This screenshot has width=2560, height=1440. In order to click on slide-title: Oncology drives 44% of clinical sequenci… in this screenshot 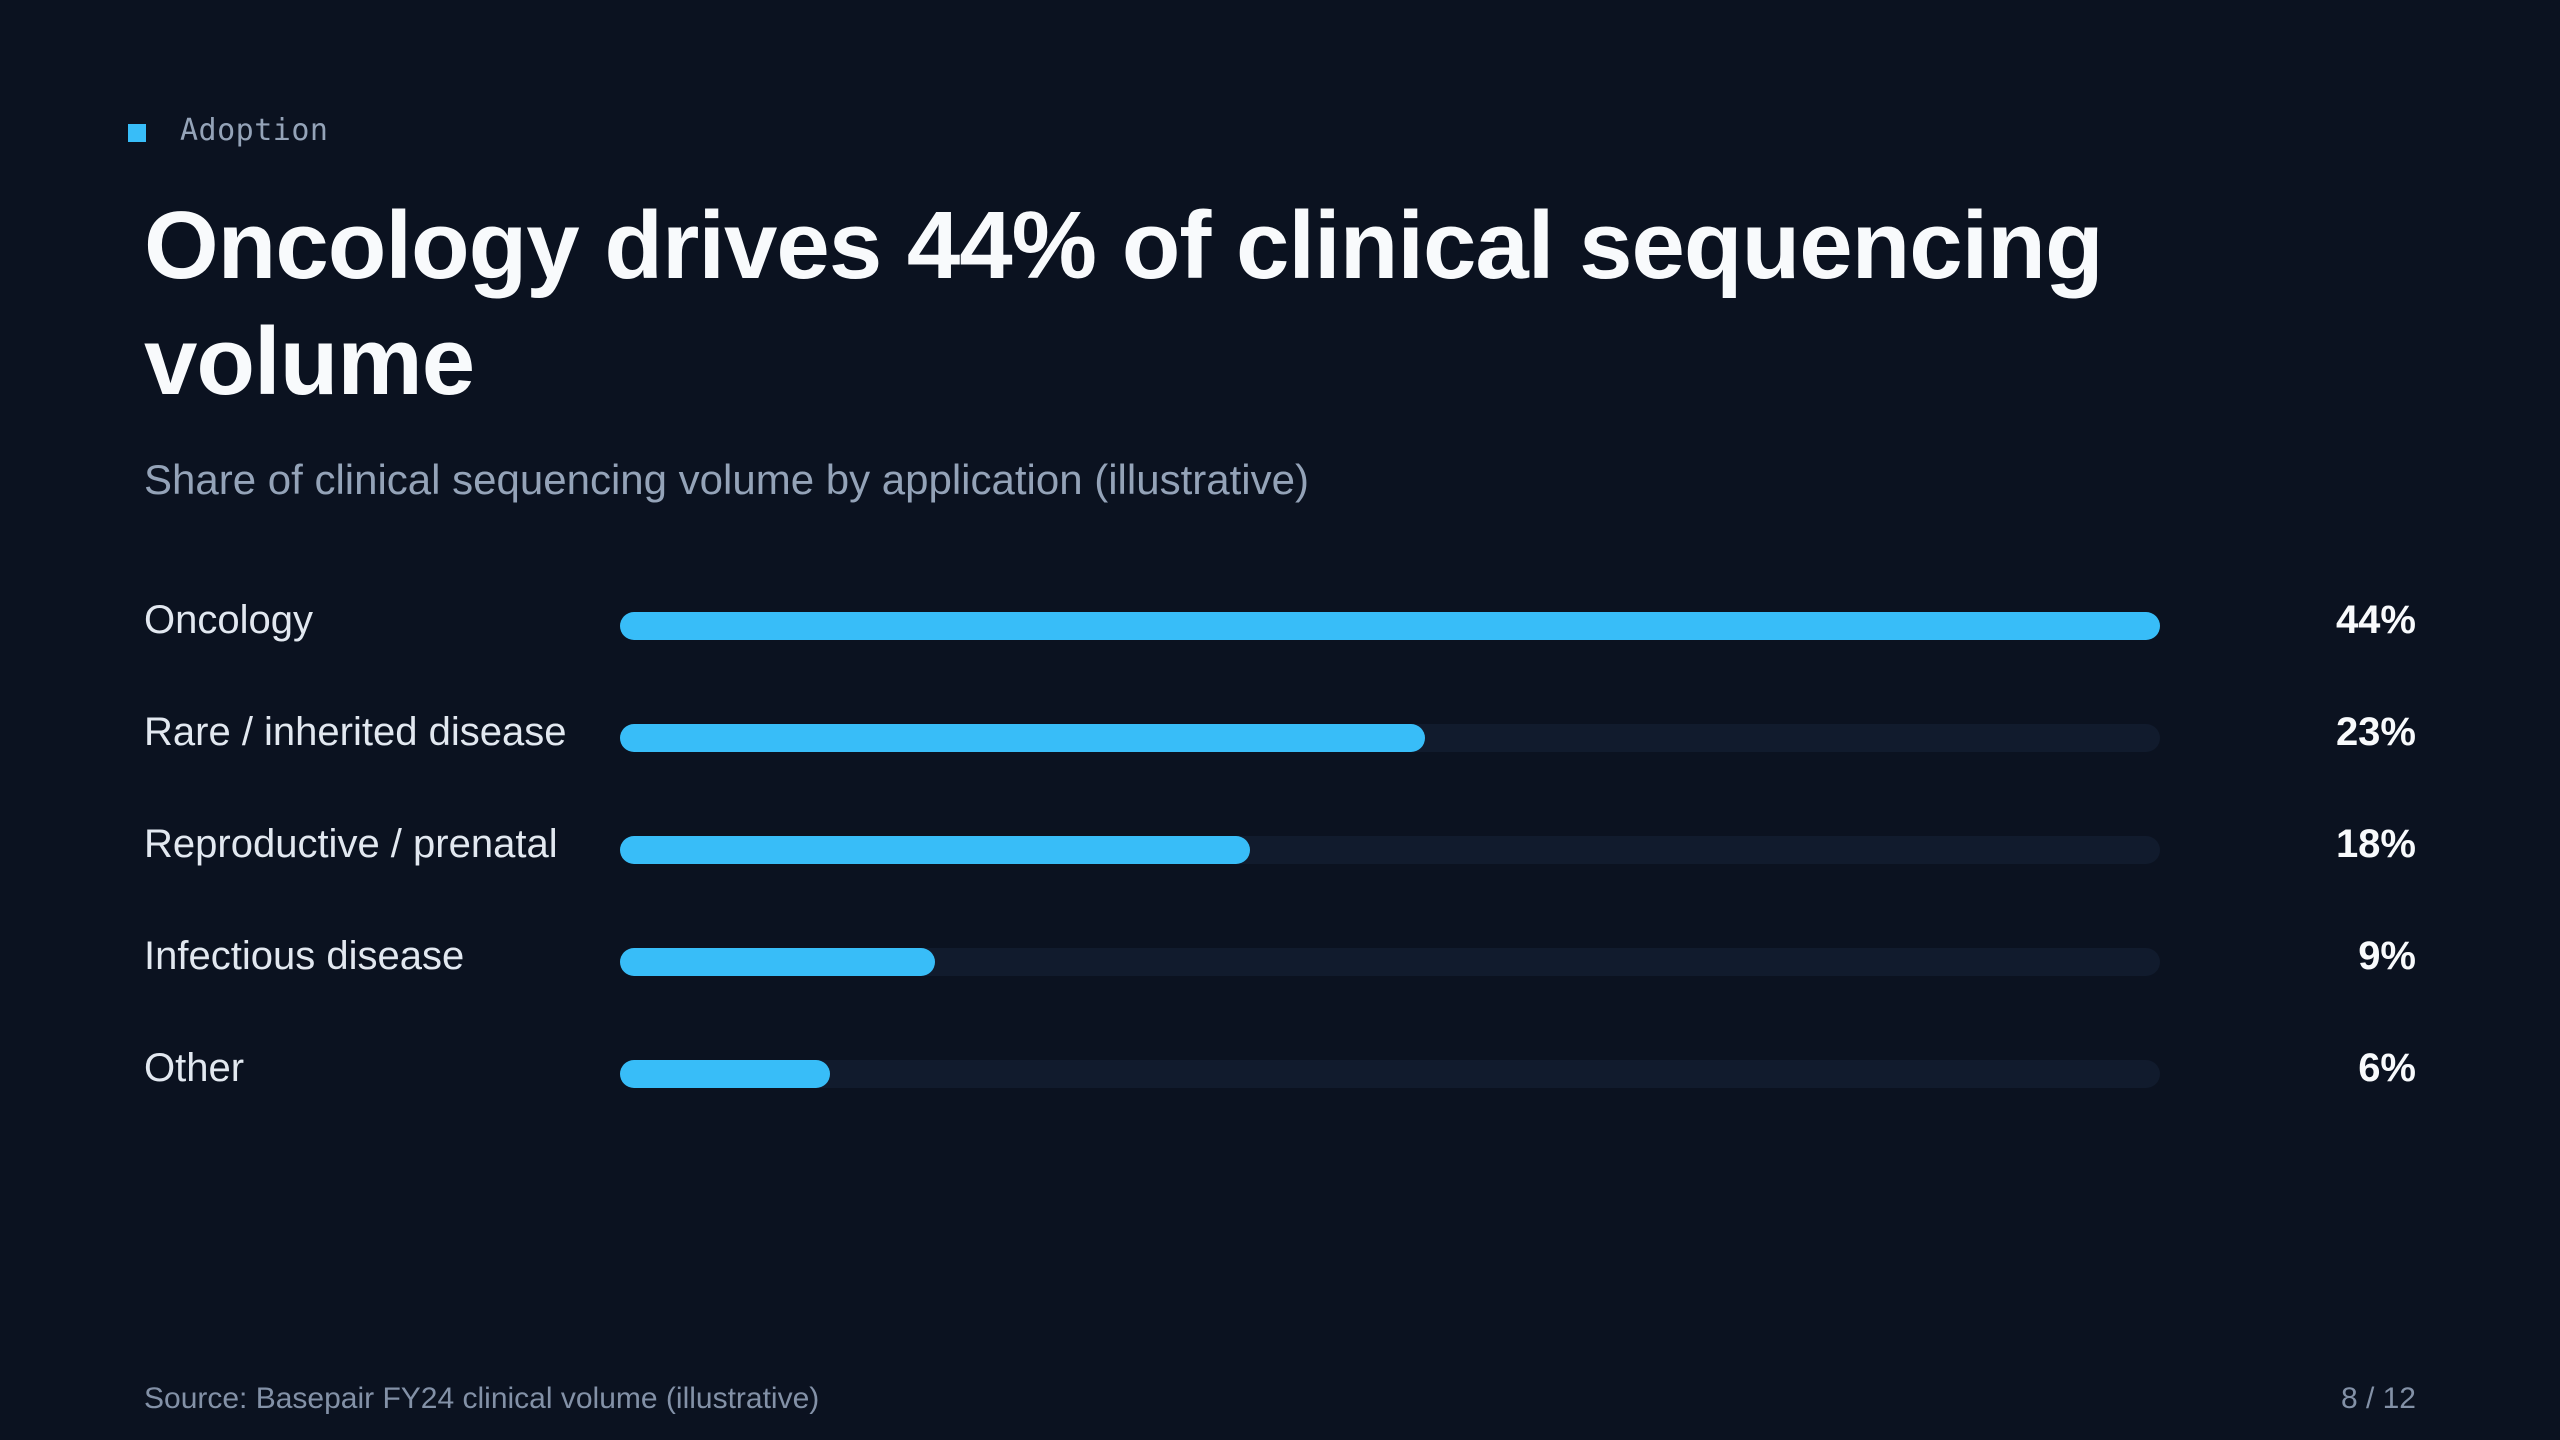, I will do `click(1124, 303)`.